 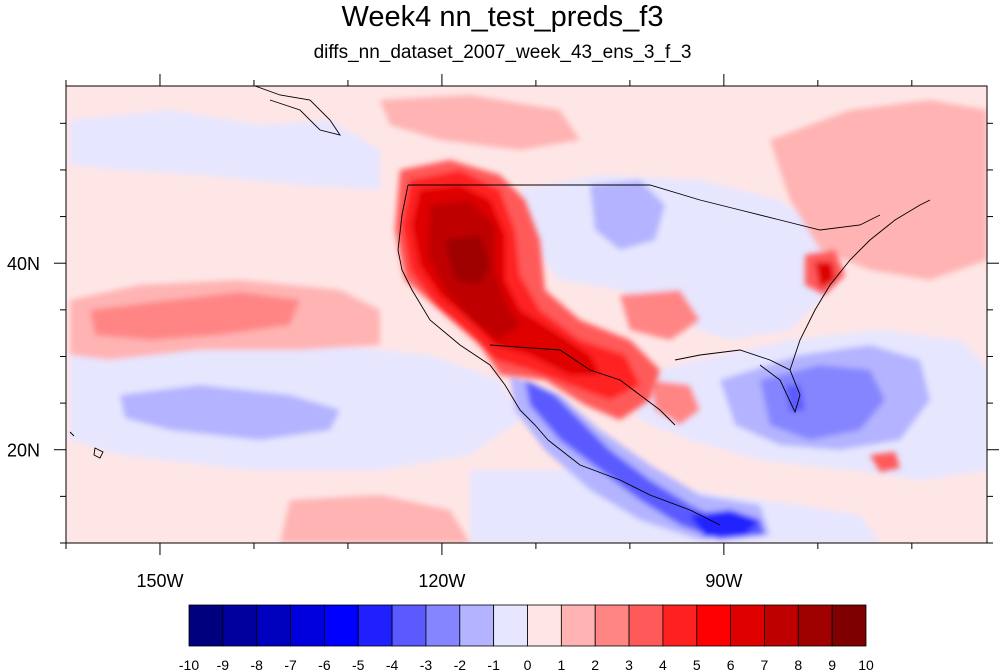 What do you see at coordinates (493, 664) in the screenshot?
I see `colorbar-label: -1` at bounding box center [493, 664].